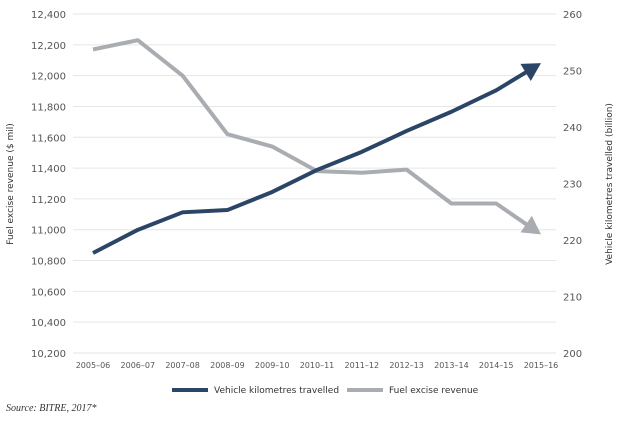 Image resolution: width=623 pixels, height=424 pixels. Describe the element at coordinates (610, 184) in the screenshot. I see `y2-axis-label: Vehicle kilometres travelled (billion)` at that location.